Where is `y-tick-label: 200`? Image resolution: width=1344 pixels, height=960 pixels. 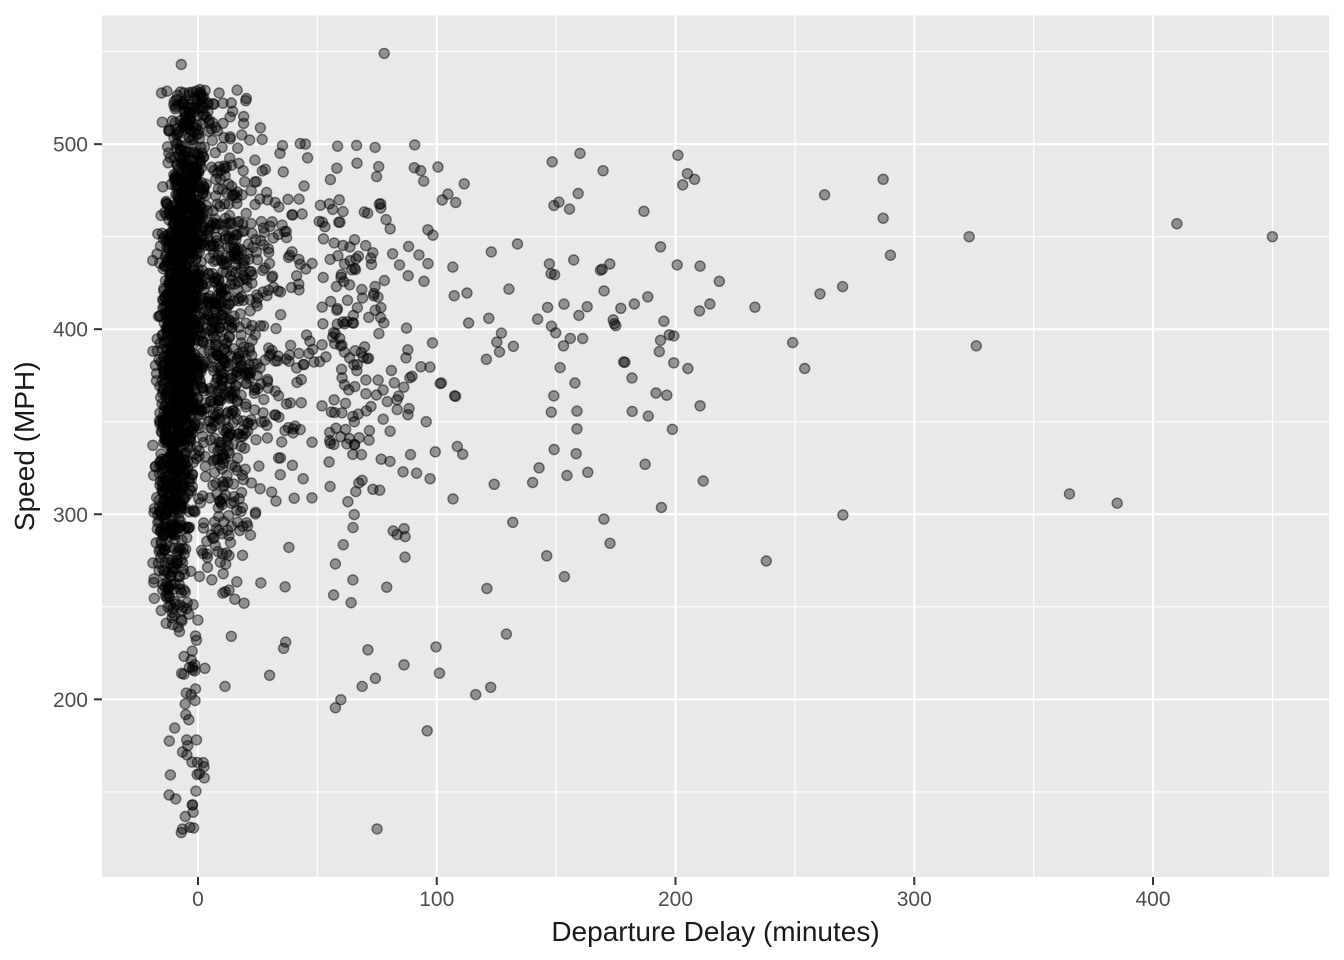
y-tick-label: 200 is located at coordinates (70, 700).